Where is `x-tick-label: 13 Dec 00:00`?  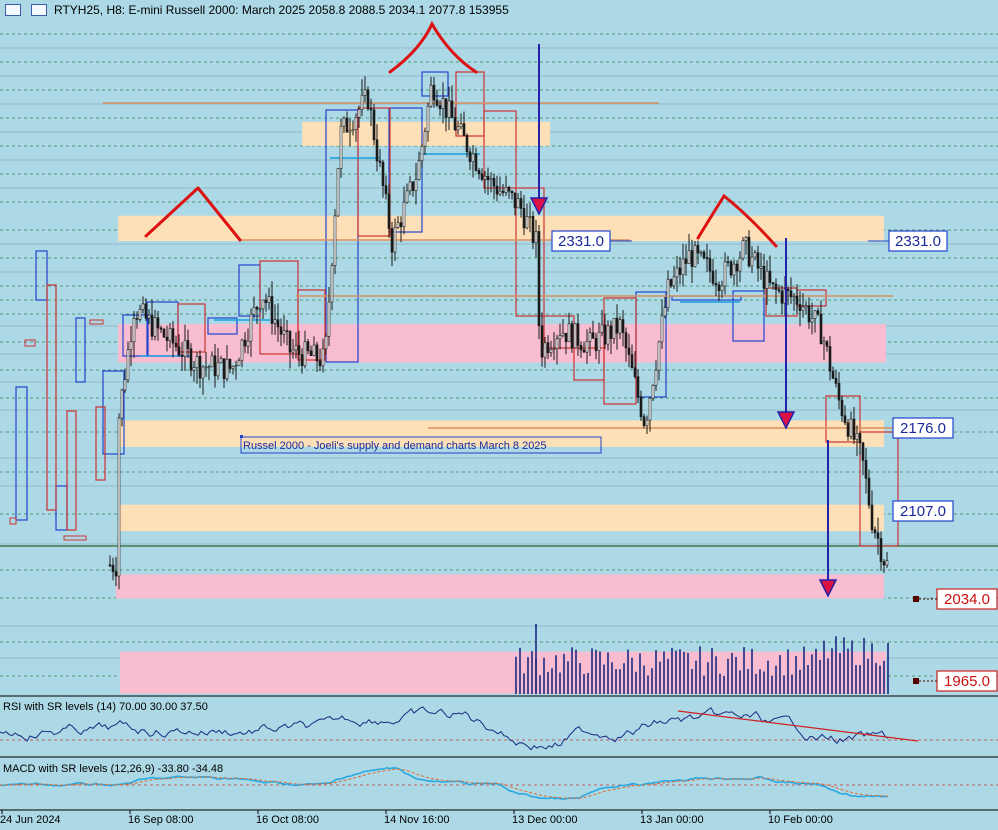 x-tick-label: 13 Dec 00:00 is located at coordinates (544, 820).